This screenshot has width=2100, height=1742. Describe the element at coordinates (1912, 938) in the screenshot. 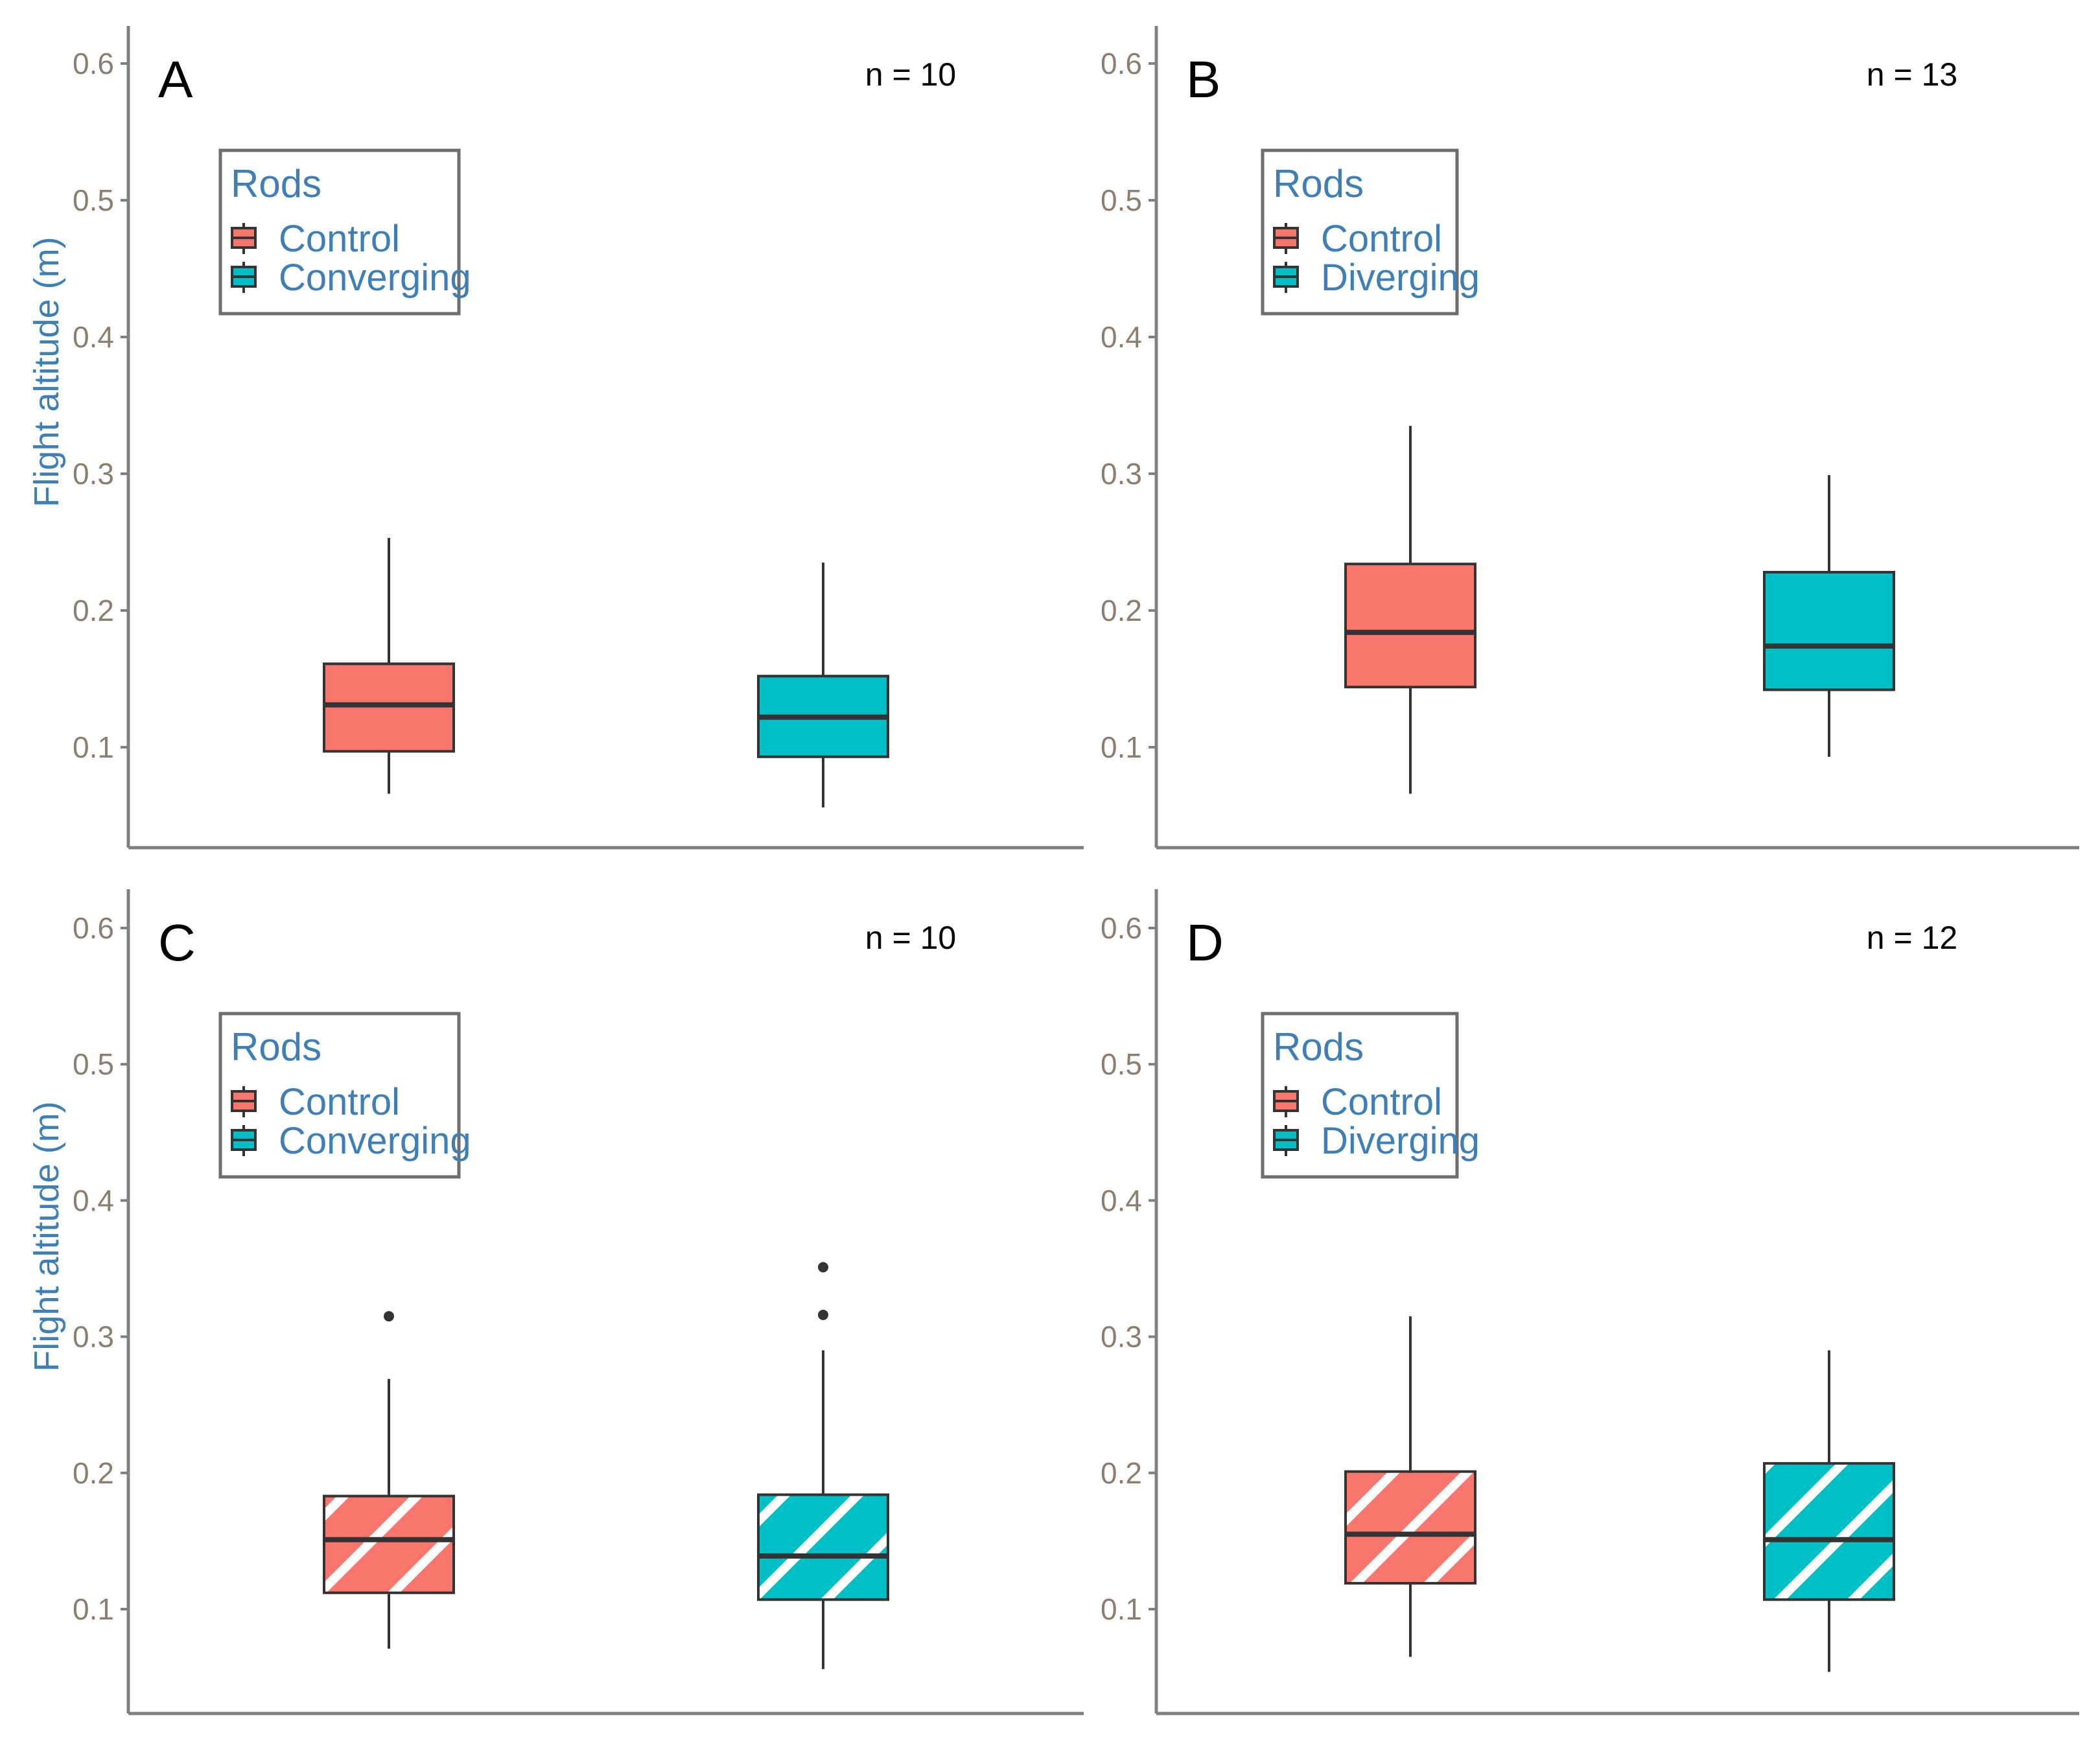

I see `n-label: n = 12` at that location.